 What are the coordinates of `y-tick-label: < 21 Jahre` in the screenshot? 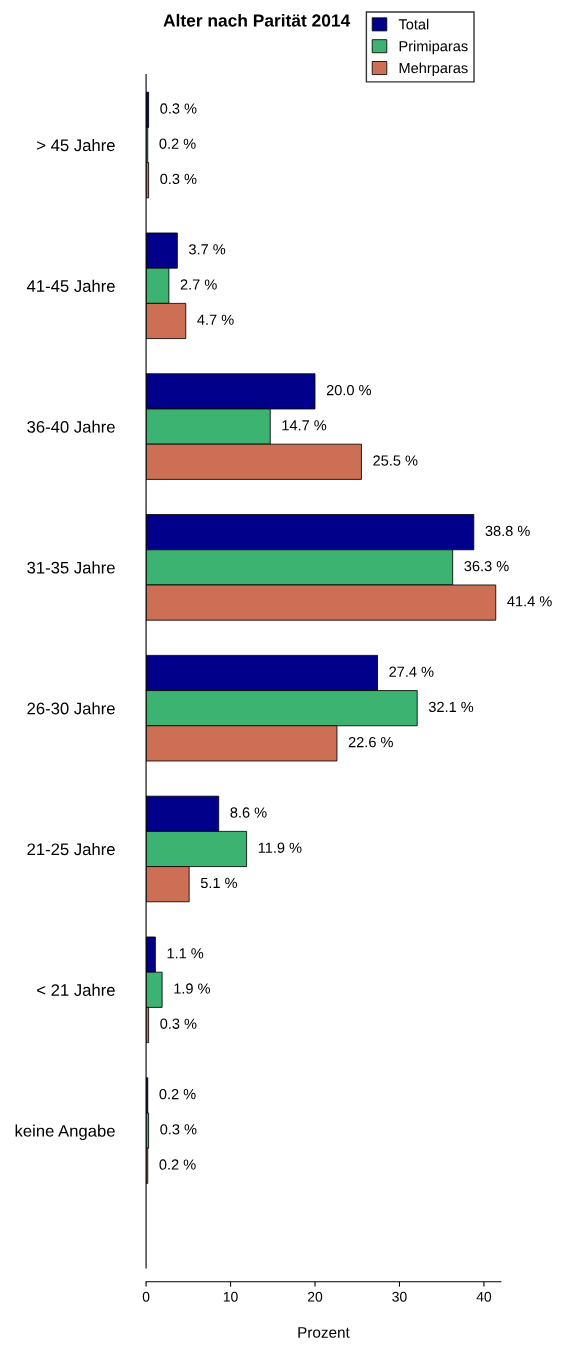 It's located at (76, 989).